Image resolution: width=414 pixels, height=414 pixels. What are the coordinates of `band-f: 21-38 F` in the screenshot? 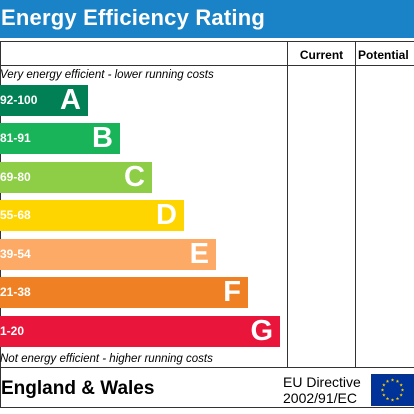 It's located at (124, 292).